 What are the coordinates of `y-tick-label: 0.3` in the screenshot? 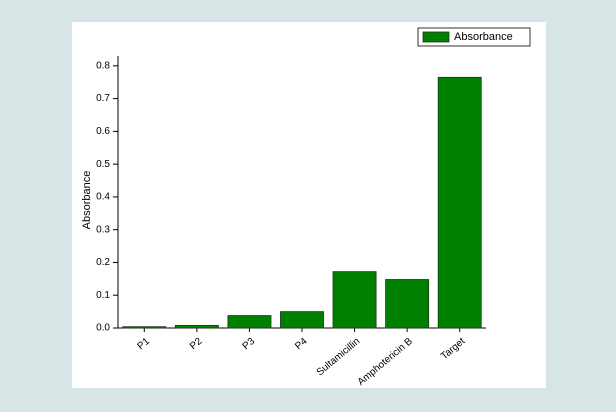 It's located at (103, 229).